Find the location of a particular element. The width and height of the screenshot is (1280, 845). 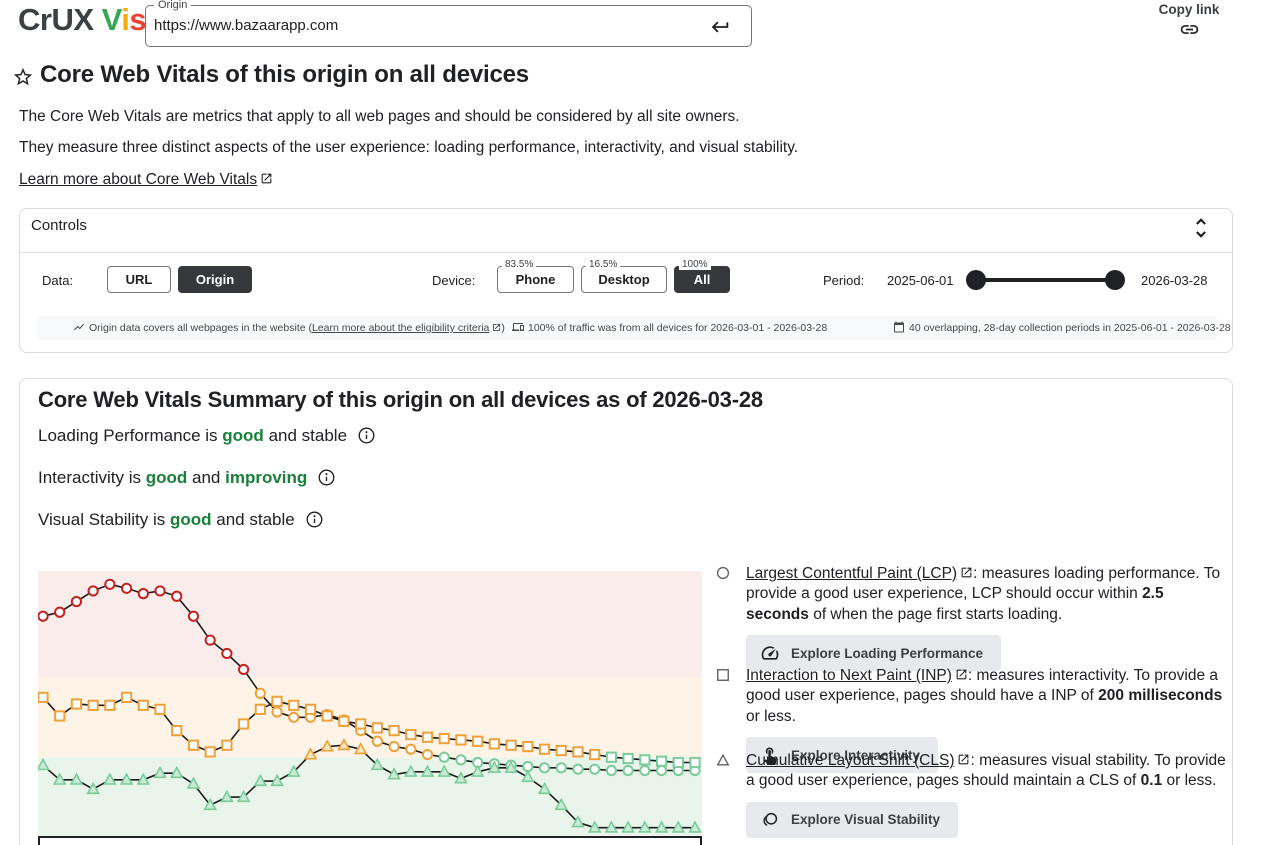

cls-link: Cumulative Layout Shift (CLS) is located at coordinates (850, 760).